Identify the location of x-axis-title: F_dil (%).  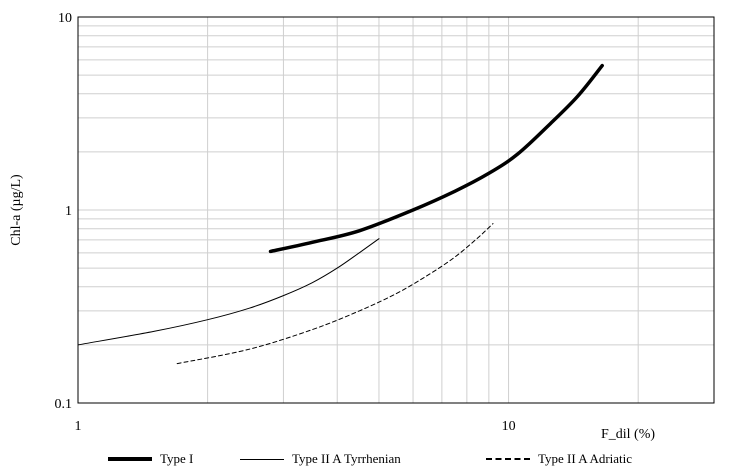
(628, 434).